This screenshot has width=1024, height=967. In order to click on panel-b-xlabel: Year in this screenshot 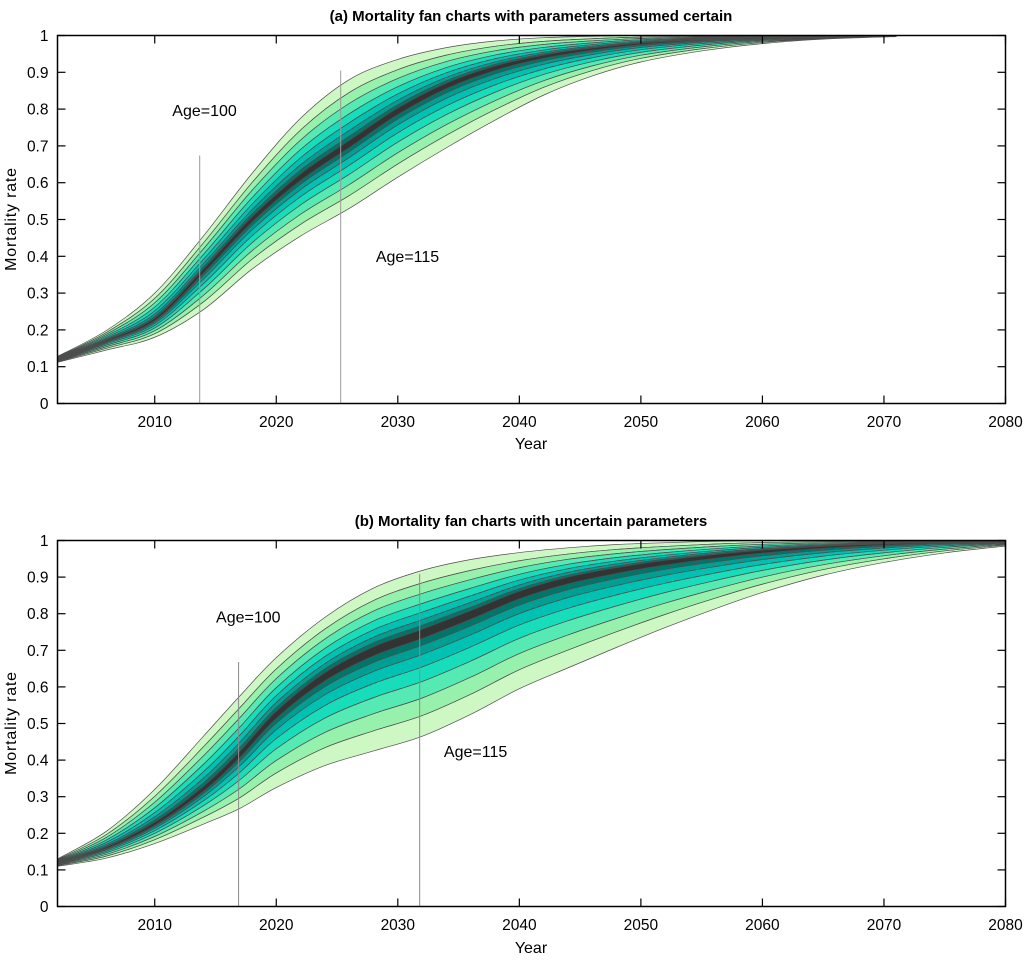, I will do `click(531, 948)`.